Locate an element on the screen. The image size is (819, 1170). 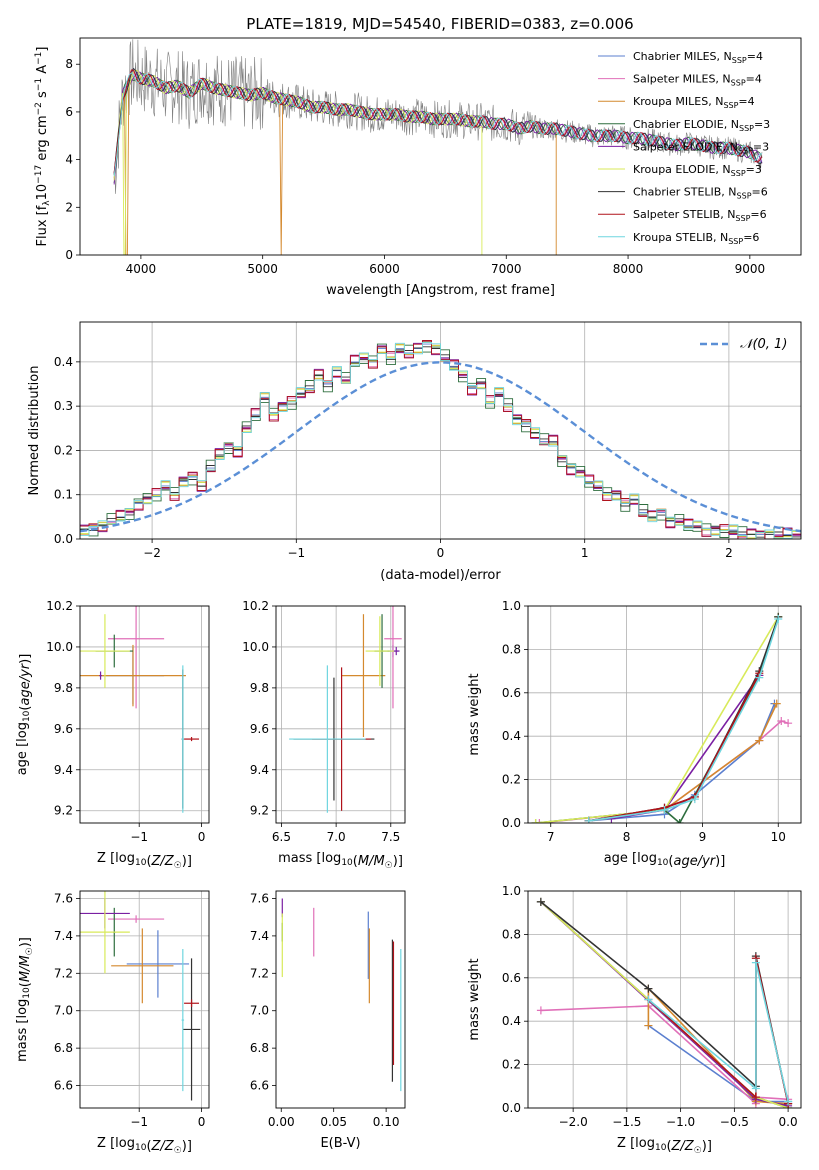
y-tick-label: 0.3 is located at coordinates (63, 406).